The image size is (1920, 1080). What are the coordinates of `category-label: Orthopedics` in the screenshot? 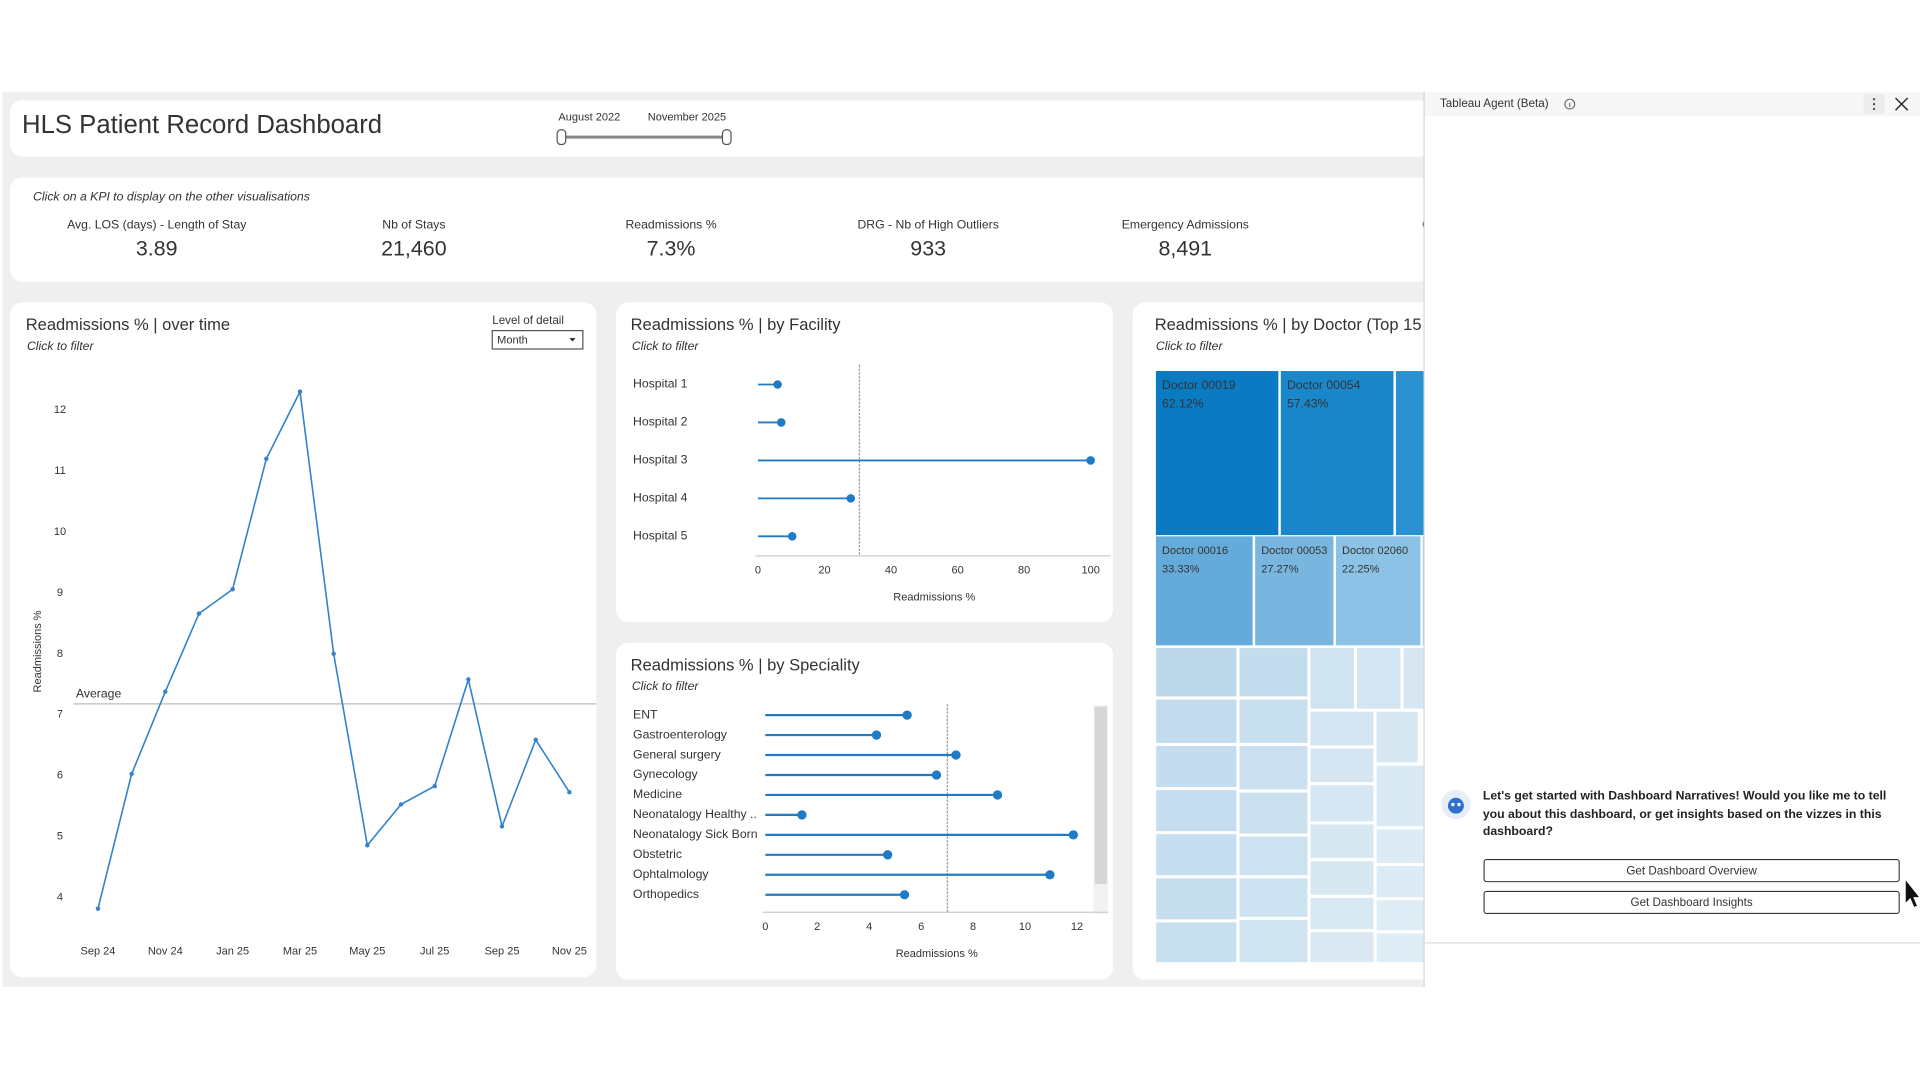 It's located at (666, 894).